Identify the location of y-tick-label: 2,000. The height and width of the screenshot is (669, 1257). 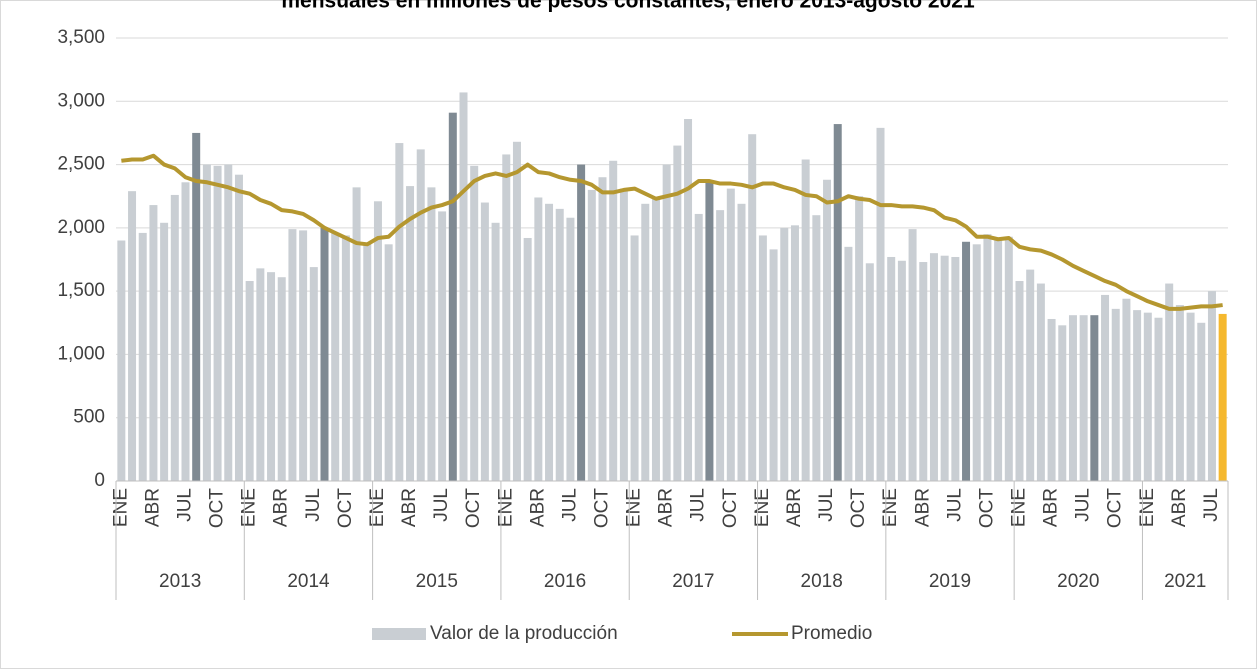
(81, 227).